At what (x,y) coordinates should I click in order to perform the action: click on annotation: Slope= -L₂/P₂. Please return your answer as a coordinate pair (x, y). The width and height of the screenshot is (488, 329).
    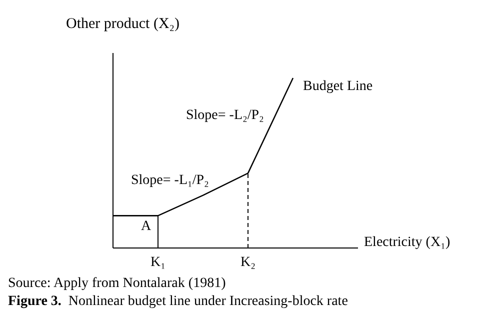
    Looking at the image, I should click on (225, 115).